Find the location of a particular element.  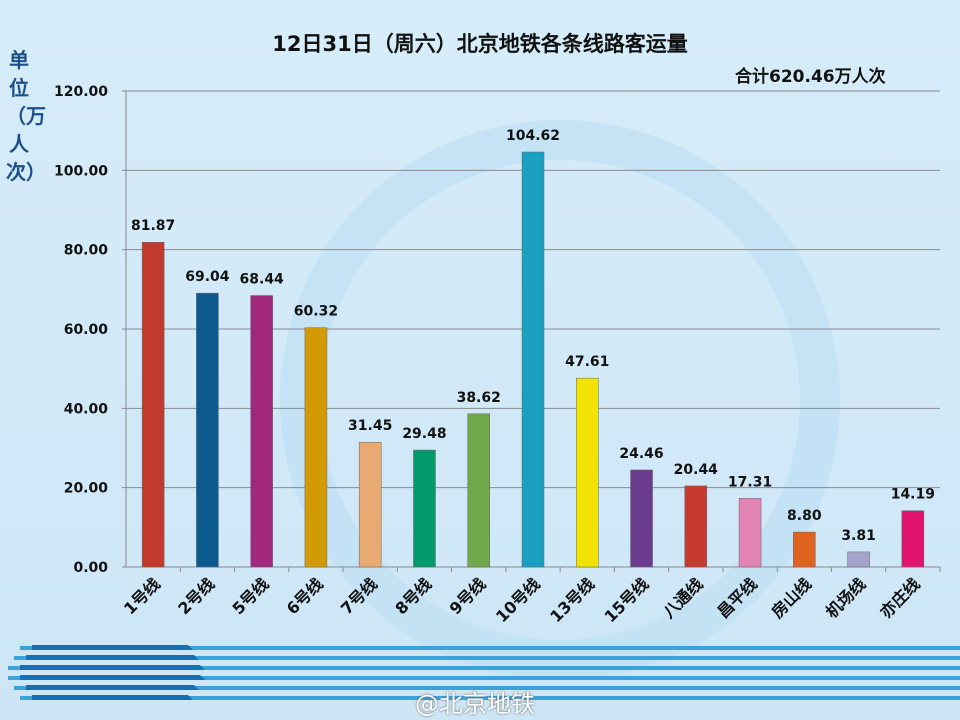

y-tick-label: 60.00 is located at coordinates (86, 330).